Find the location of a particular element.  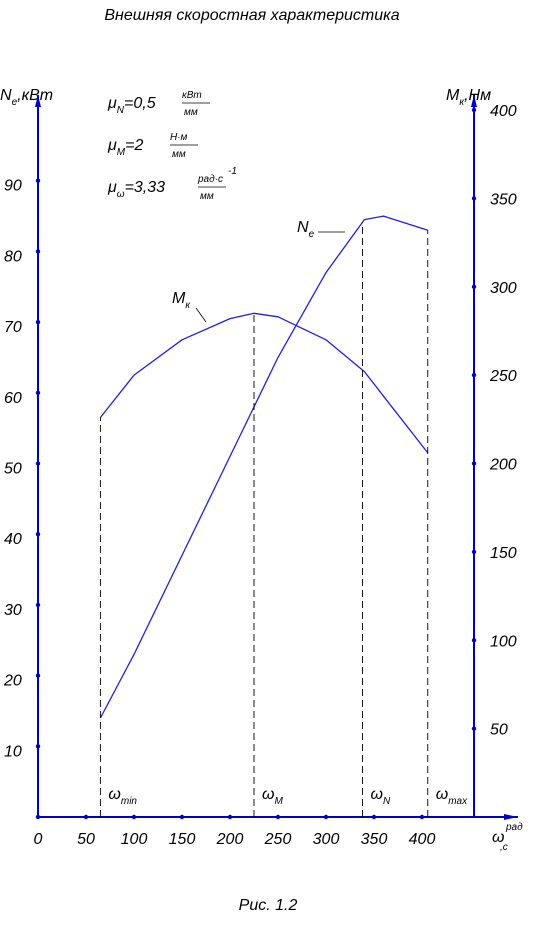

y2-tick-label: 200 is located at coordinates (503, 465).